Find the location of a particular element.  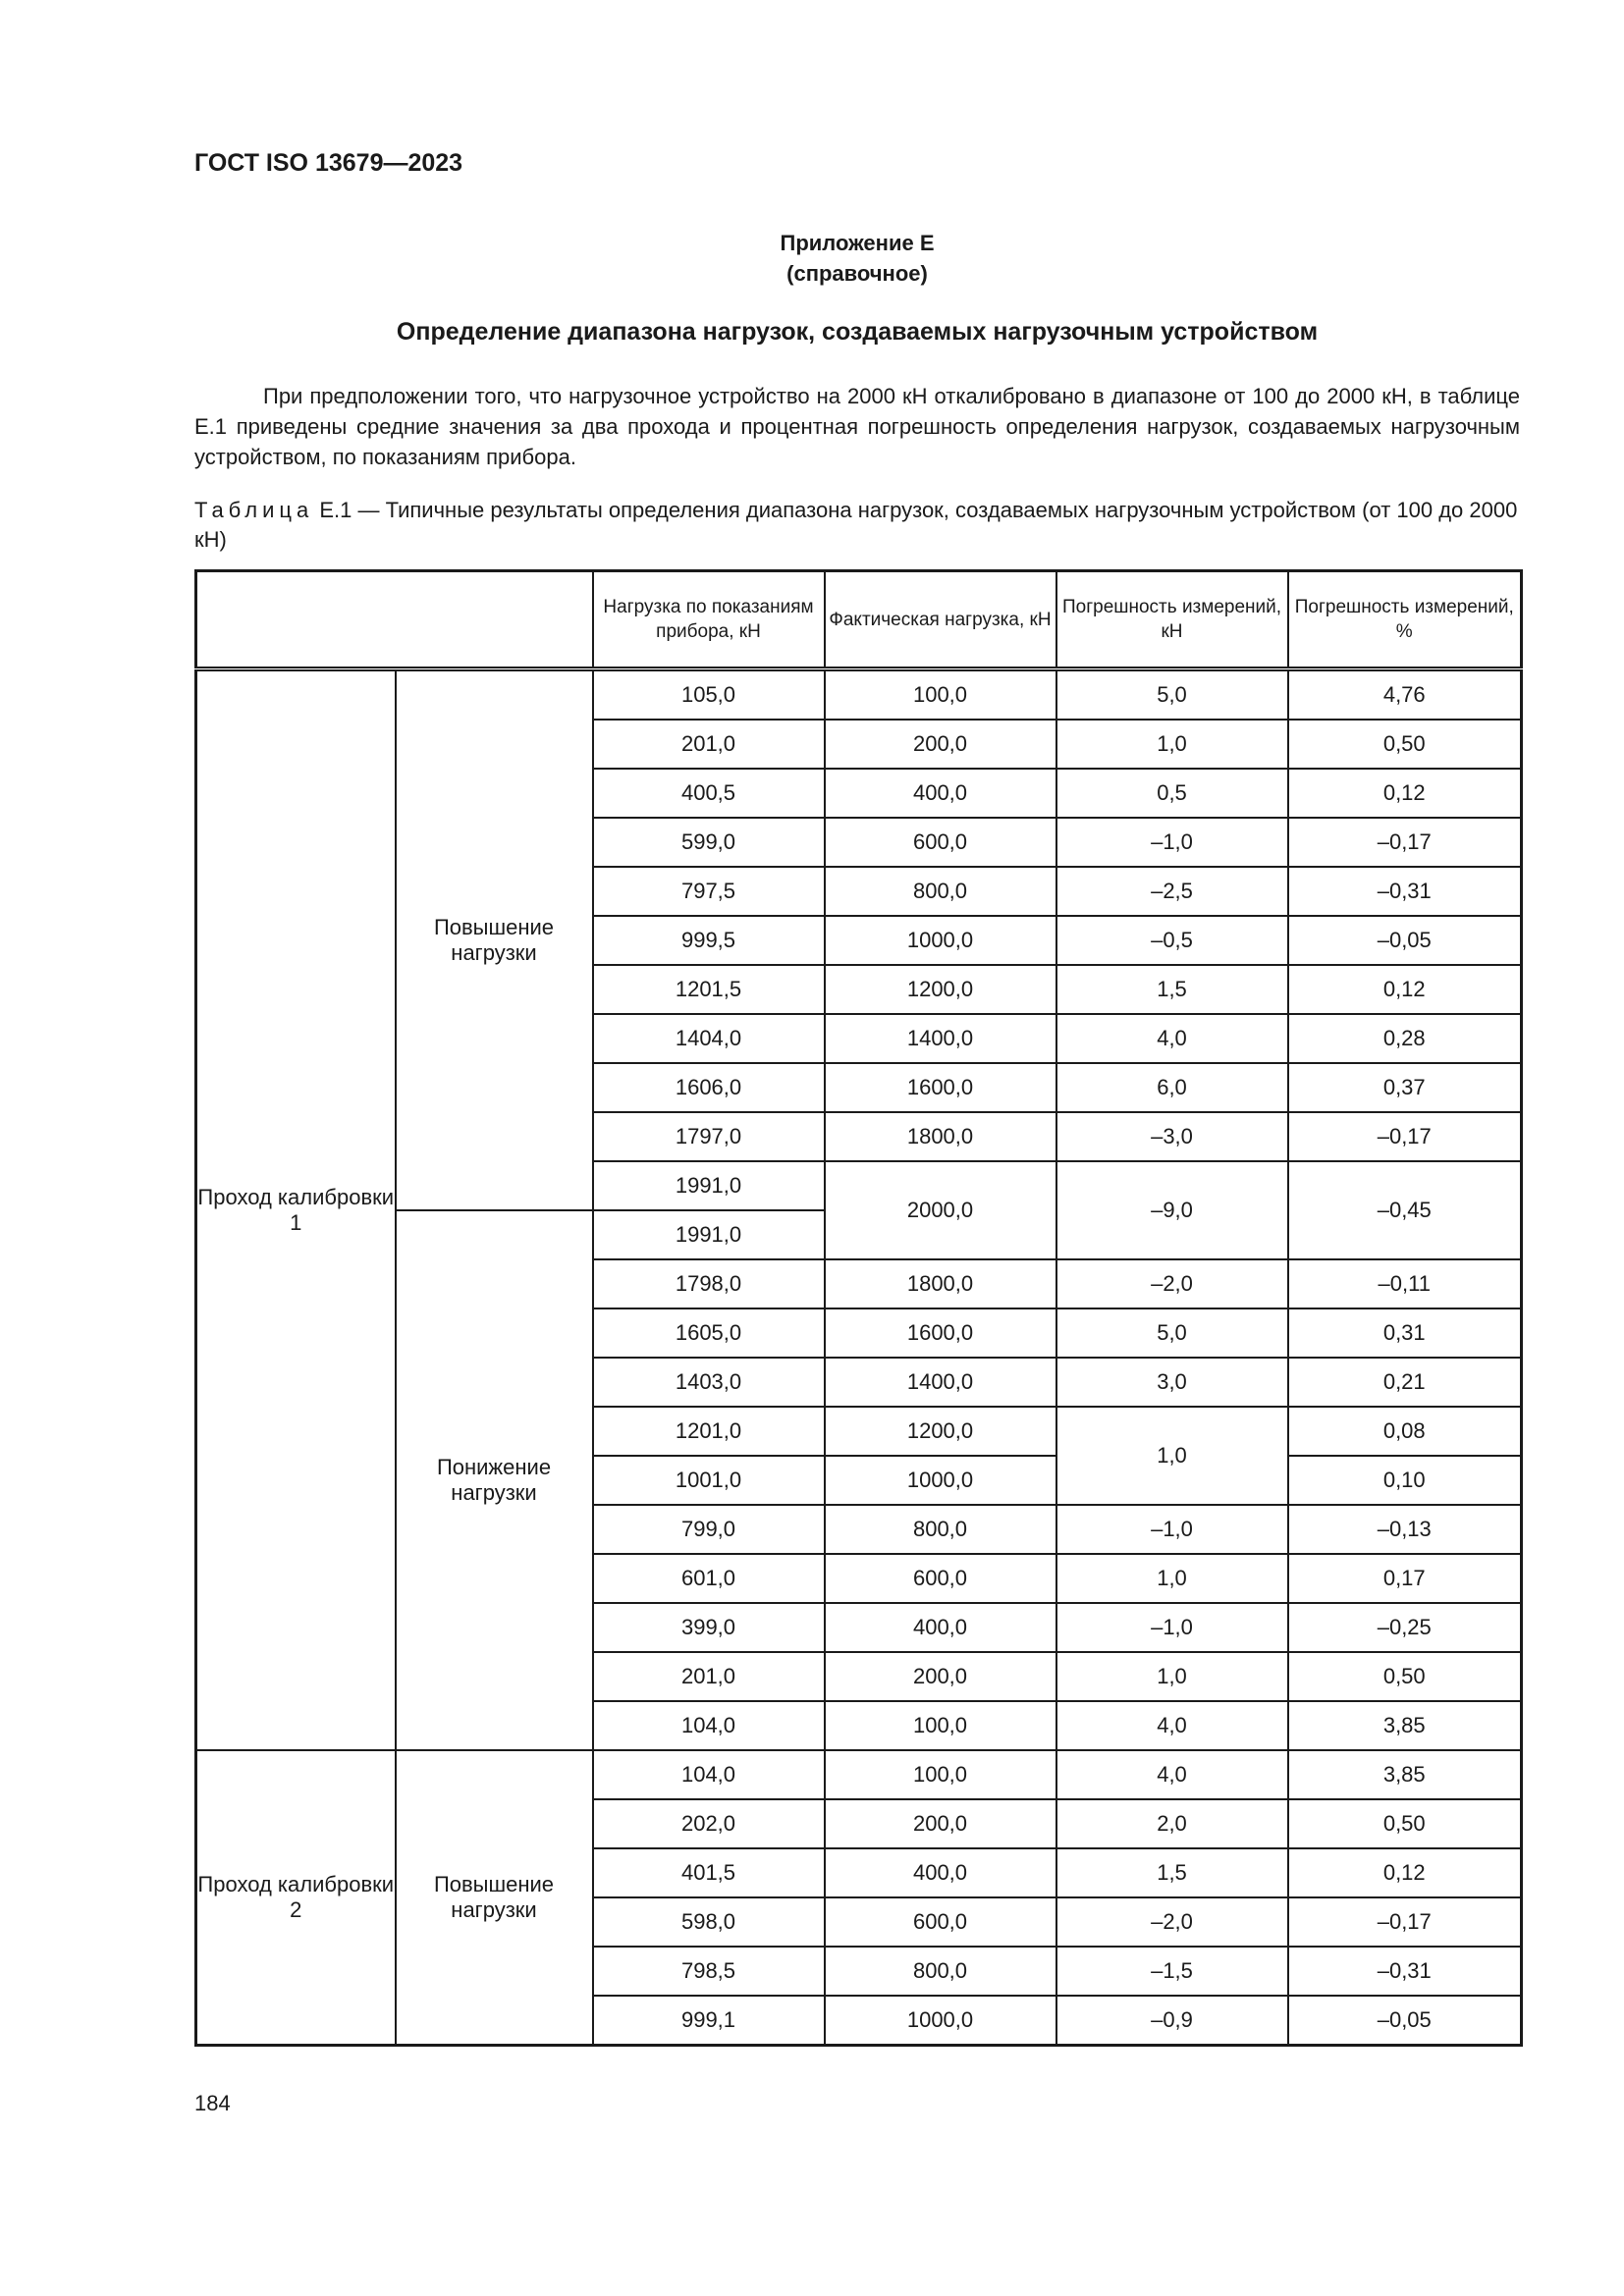

indicated-load-cell: 601,0 is located at coordinates (708, 1579).